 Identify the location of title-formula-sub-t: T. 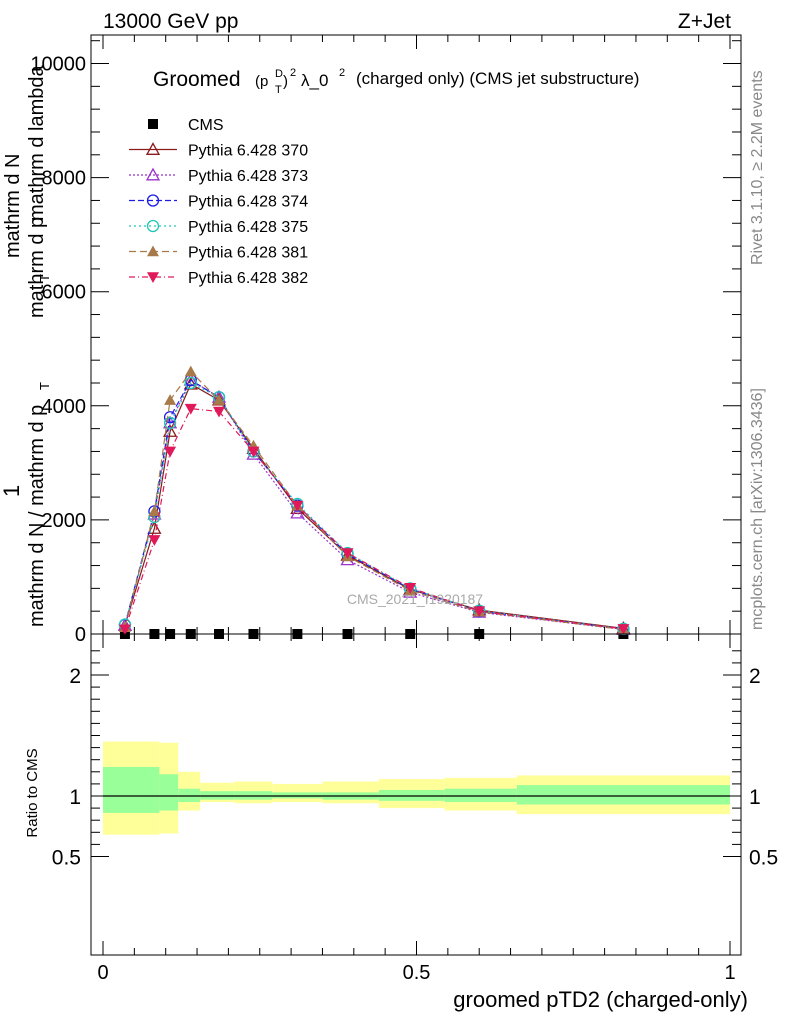
(278, 90).